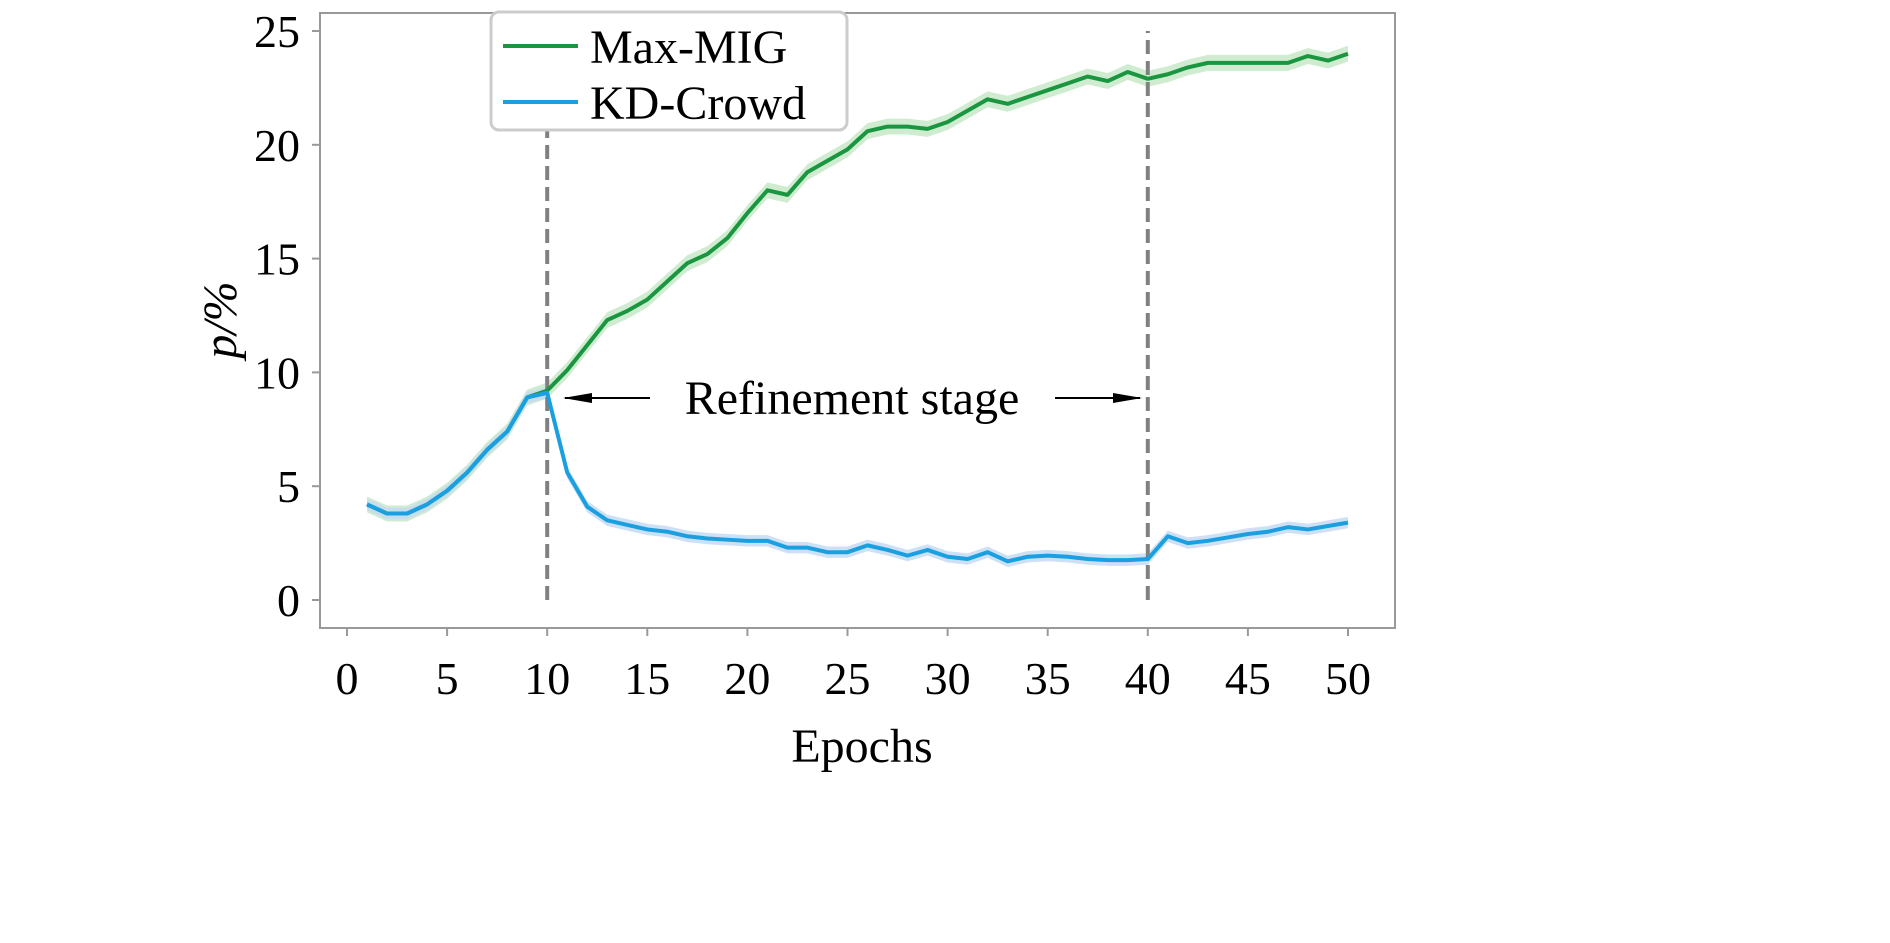 The height and width of the screenshot is (943, 1890). I want to click on x-tick-label: 10, so click(547, 678).